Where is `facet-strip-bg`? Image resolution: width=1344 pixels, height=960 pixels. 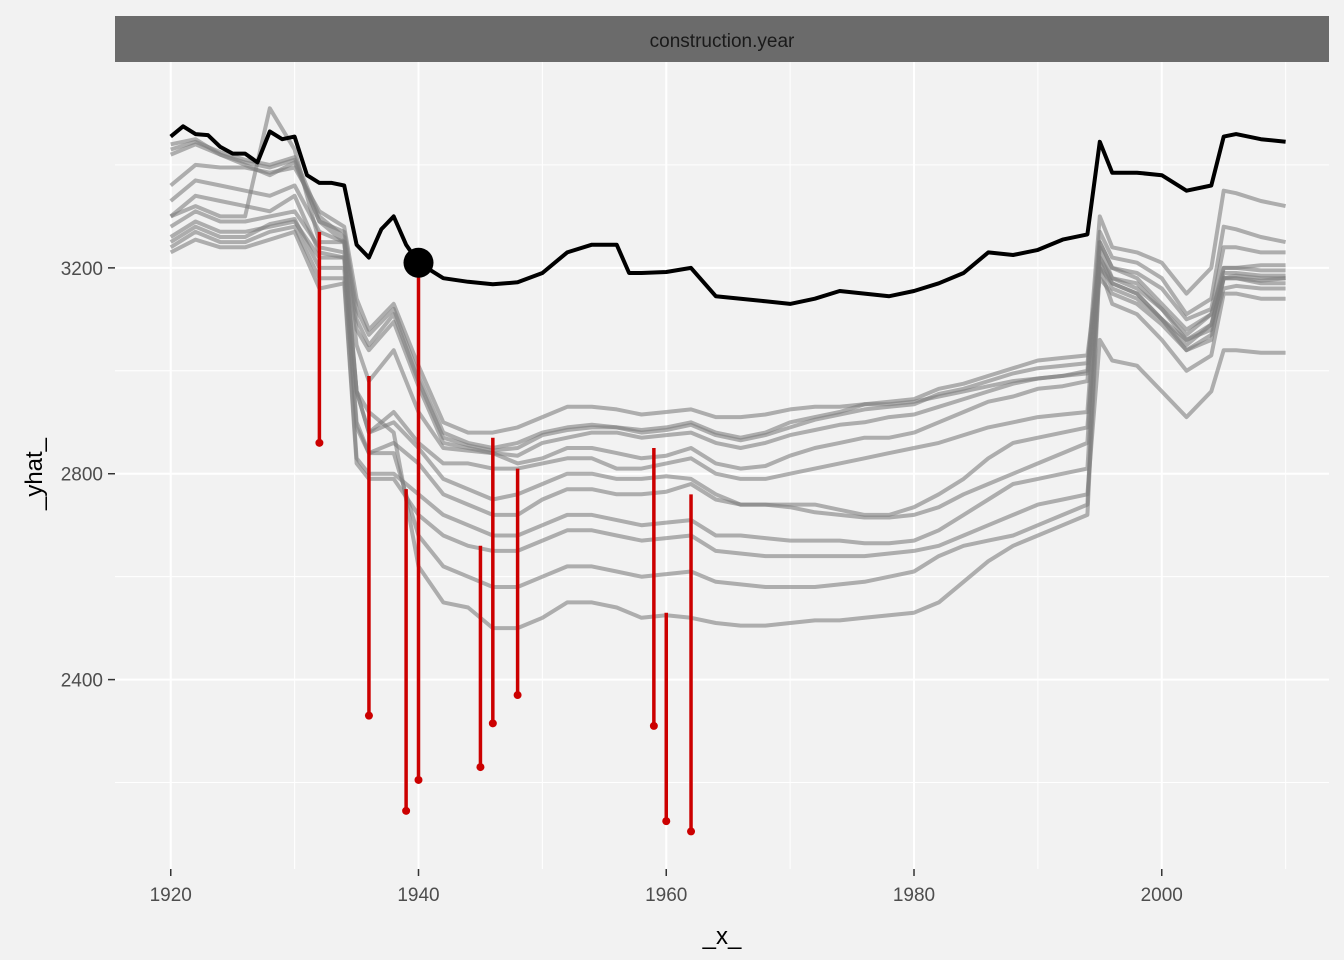
facet-strip-bg is located at coordinates (722, 39).